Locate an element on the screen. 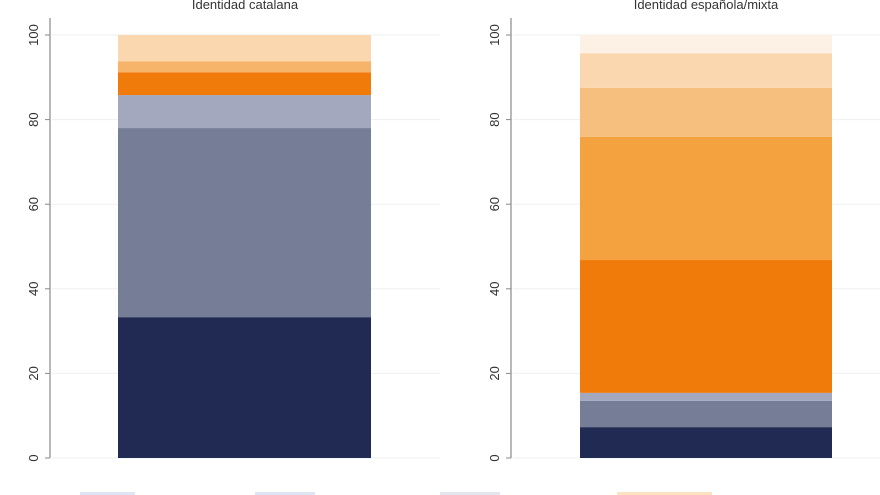 The image size is (880, 495). legend-cut-off is located at coordinates (396, 493).